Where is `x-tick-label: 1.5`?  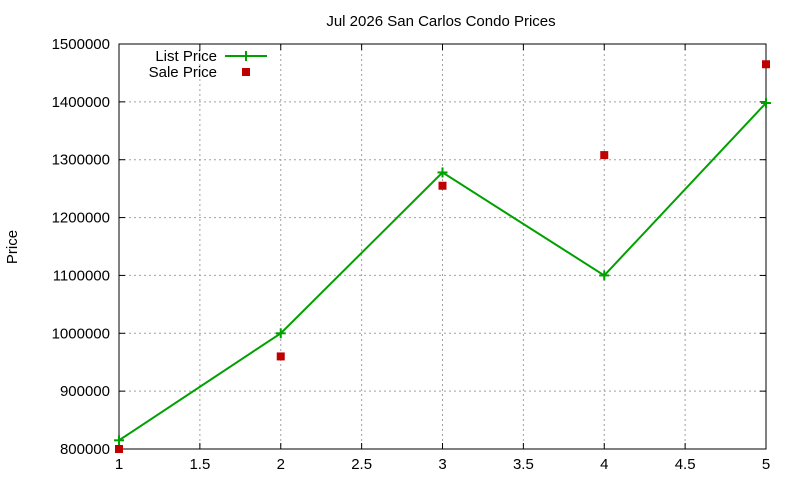
x-tick-label: 1.5 is located at coordinates (199, 464).